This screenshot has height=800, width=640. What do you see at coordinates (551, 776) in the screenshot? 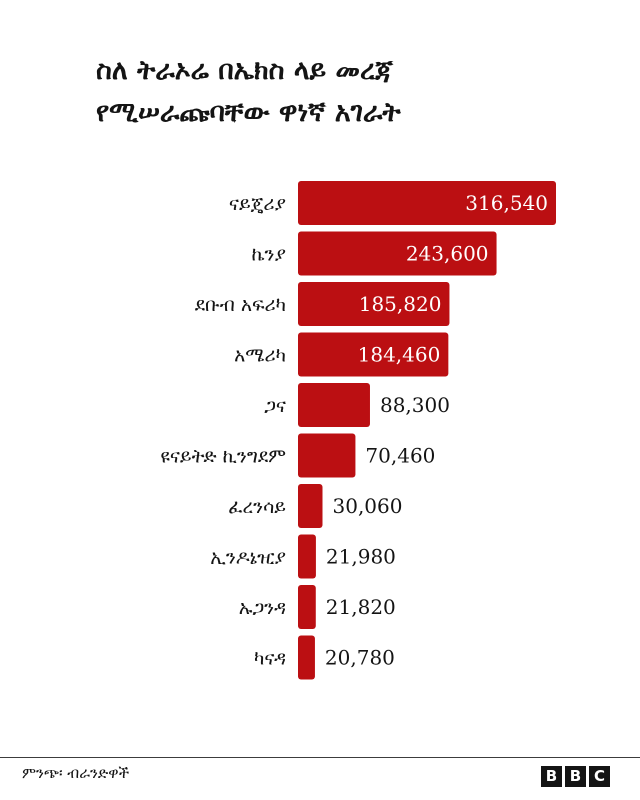
I see `logo-letter-b1: B` at bounding box center [551, 776].